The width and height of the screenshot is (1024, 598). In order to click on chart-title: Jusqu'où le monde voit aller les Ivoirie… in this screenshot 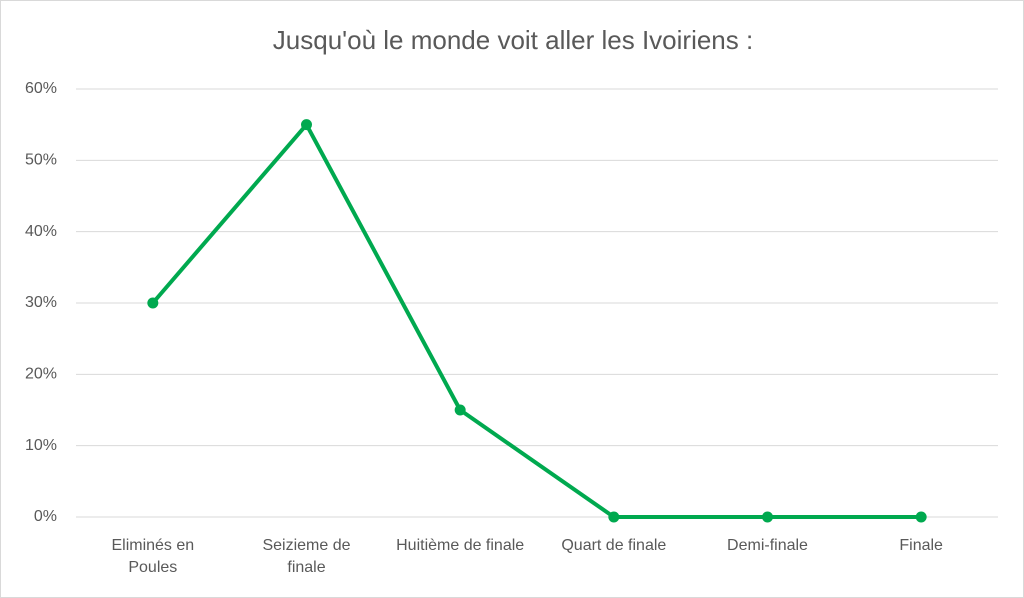, I will do `click(513, 40)`.